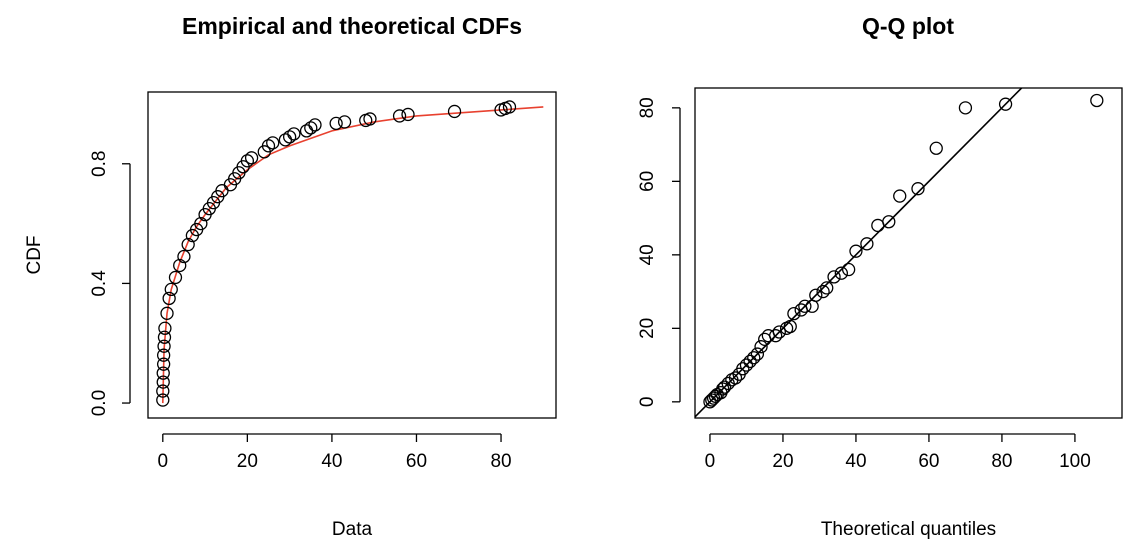  I want to click on x-axis-label: Theoretical quantiles, so click(908, 529).